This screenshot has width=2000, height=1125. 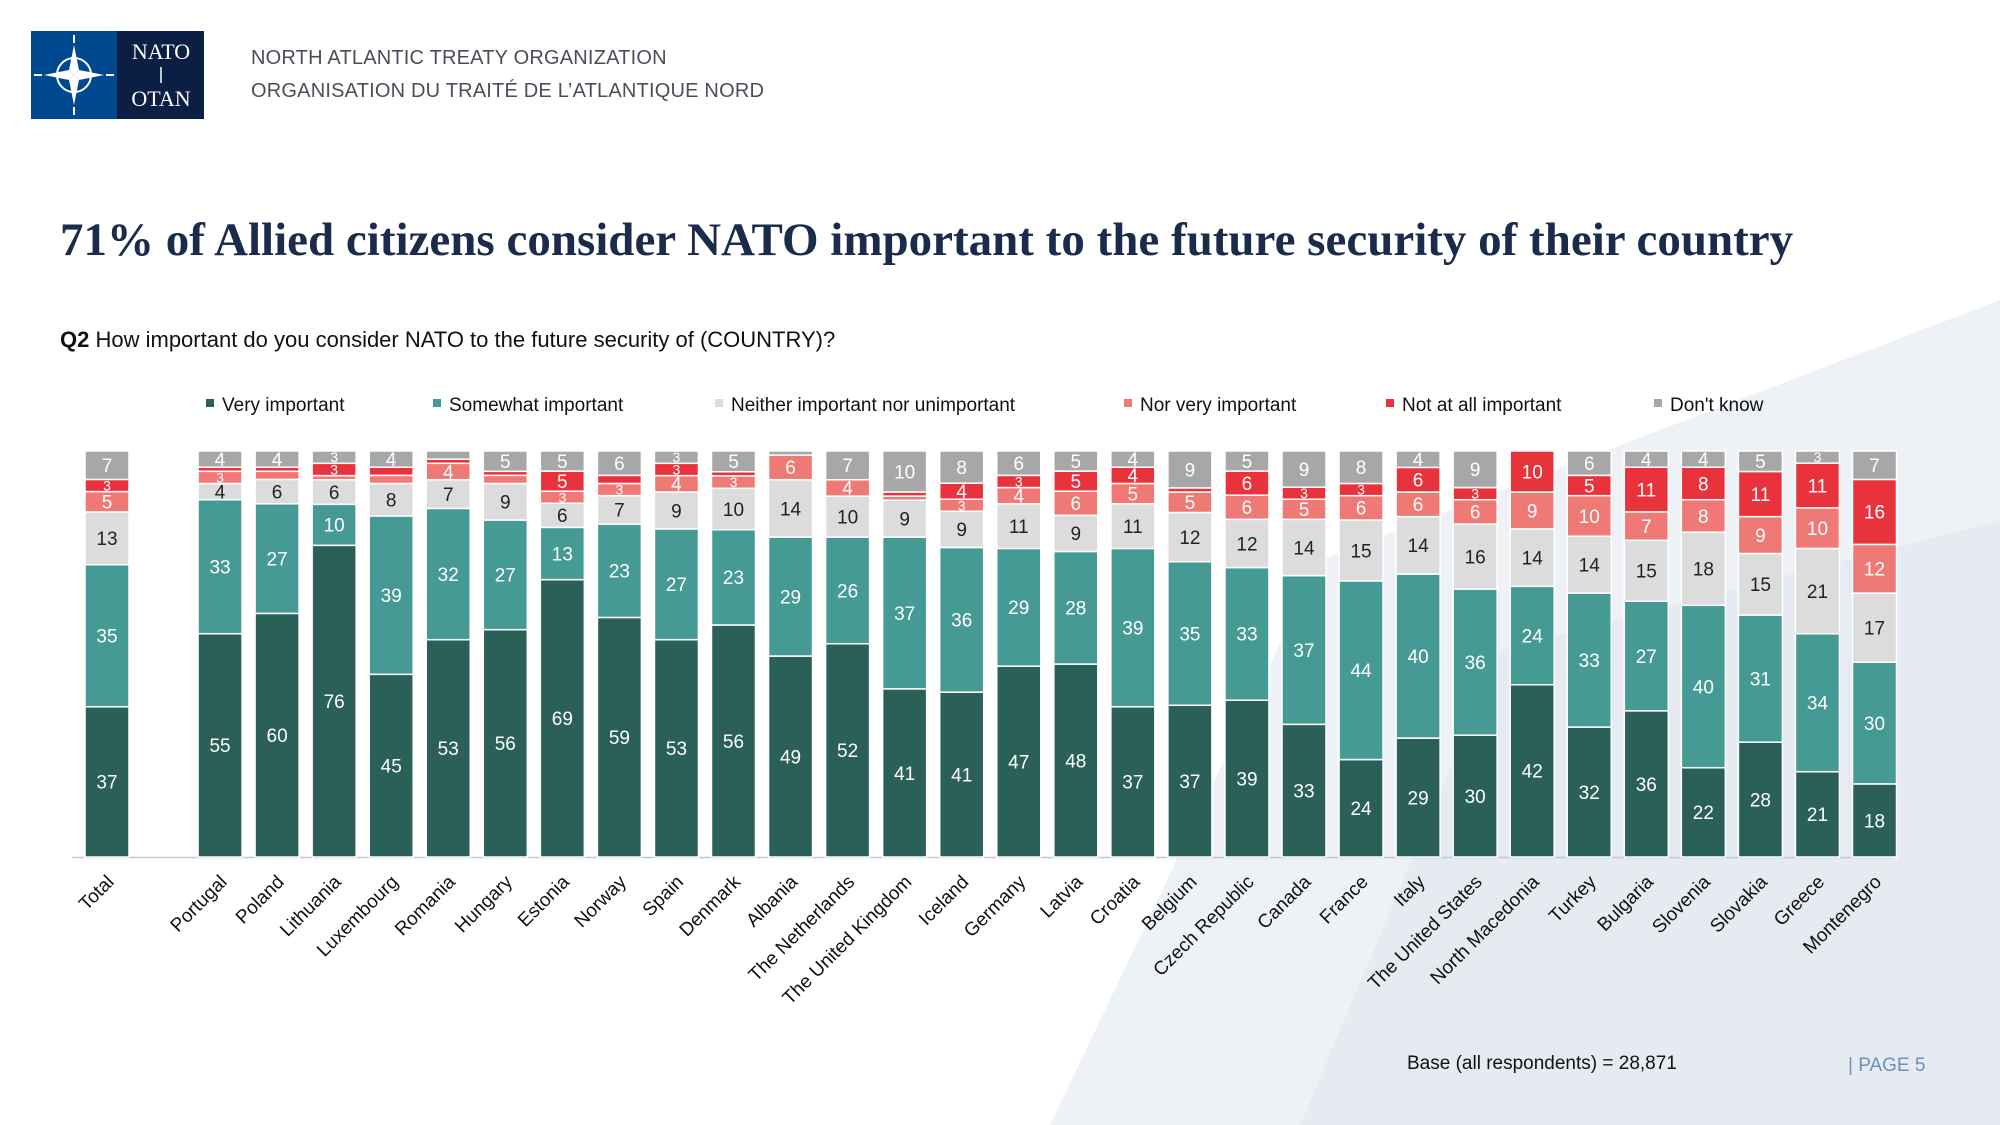 I want to click on data-label: 10, so click(x=334, y=526).